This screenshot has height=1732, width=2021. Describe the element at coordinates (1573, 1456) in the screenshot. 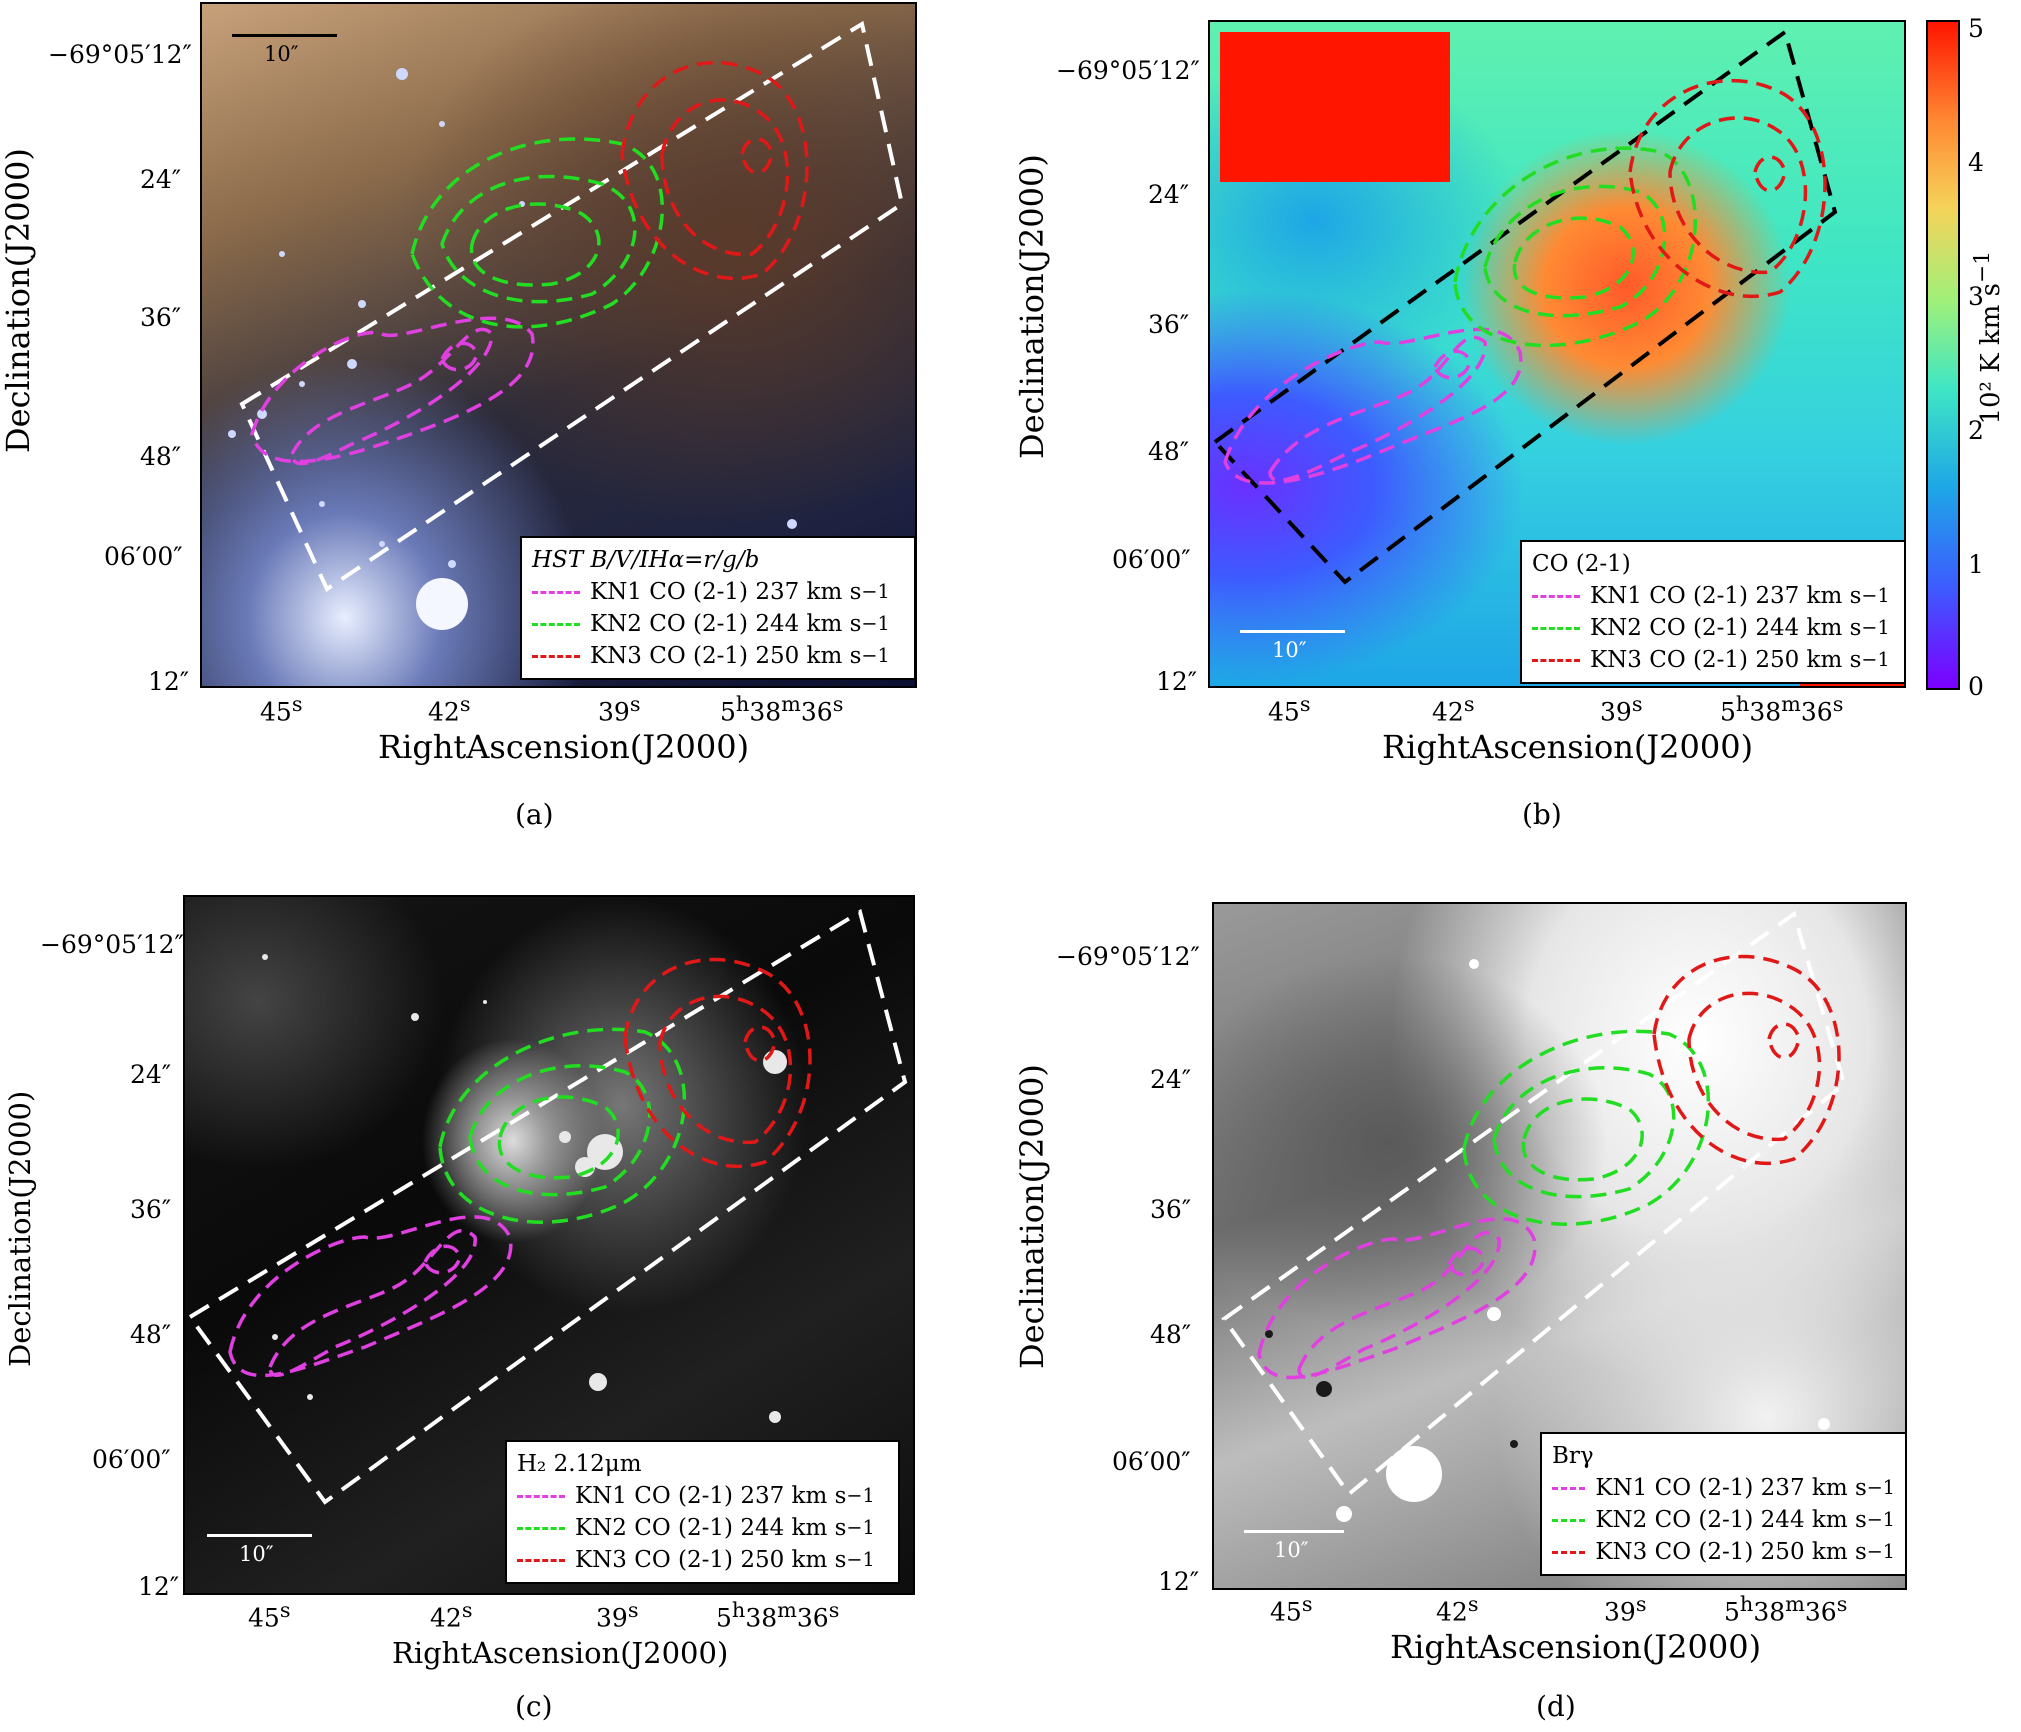

I see `legend-title: Brγ` at that location.